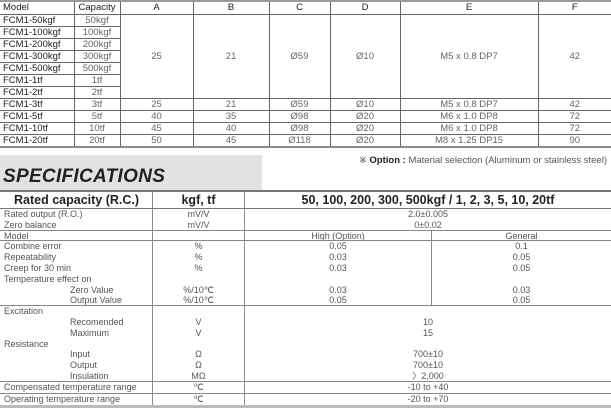 The height and width of the screenshot is (416, 611). Describe the element at coordinates (37, 80) in the screenshot. I see `model-cell: FCM1-1tf` at that location.